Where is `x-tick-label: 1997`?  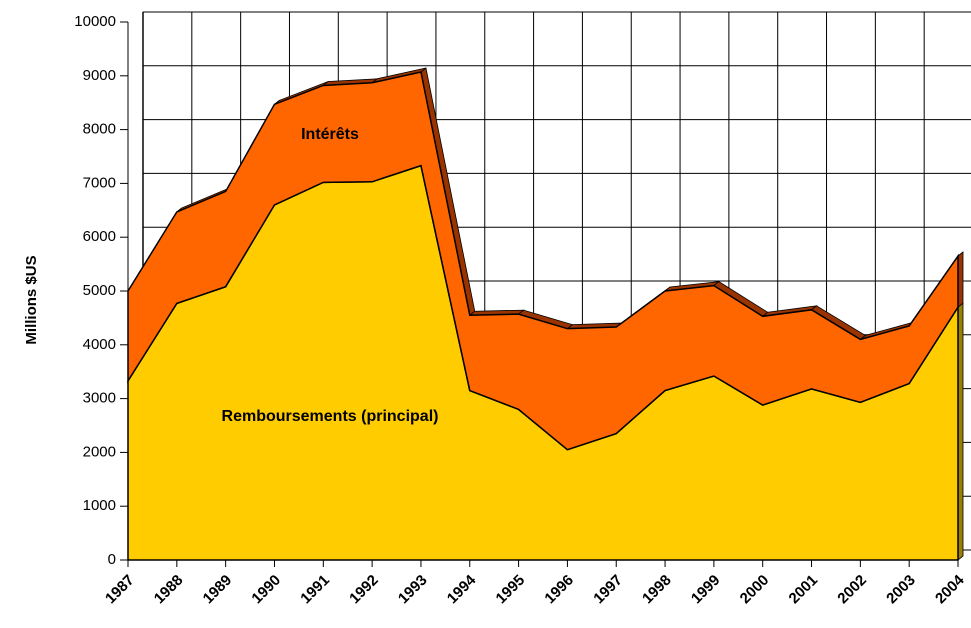 x-tick-label: 1997 is located at coordinates (608, 590).